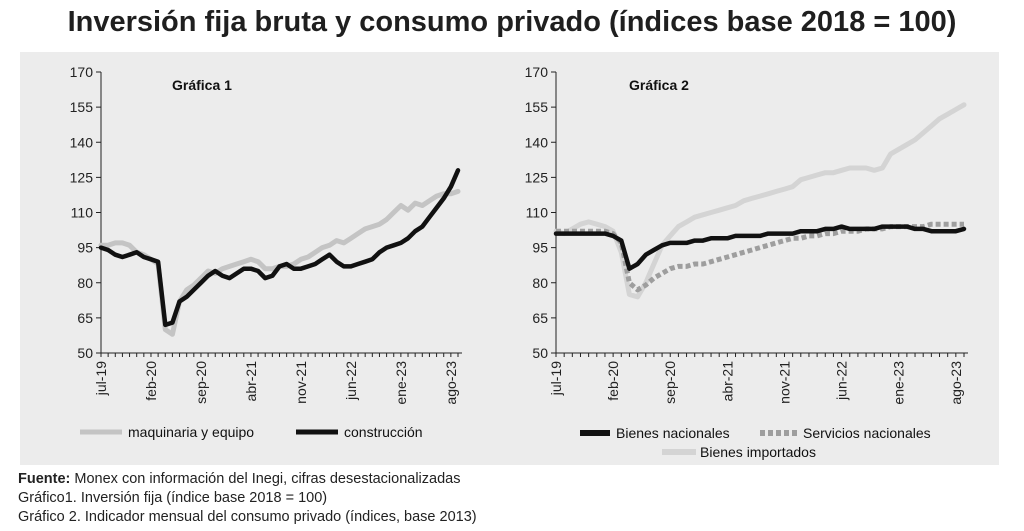  I want to click on chart-2-title: Gráfica 2, so click(659, 85).